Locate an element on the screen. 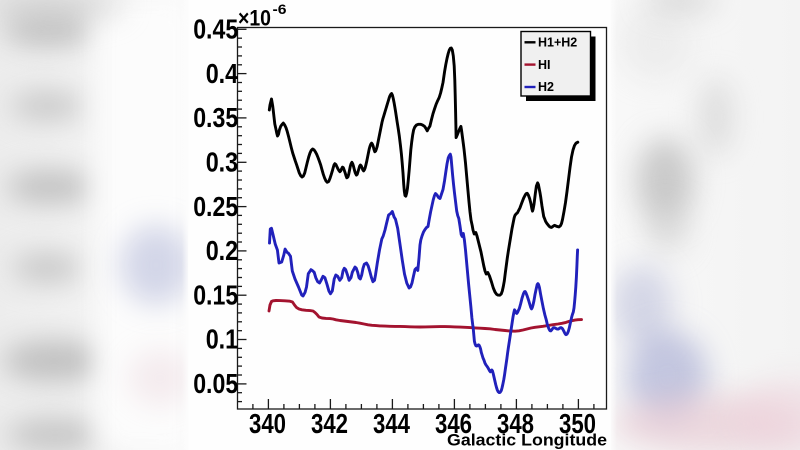 Image resolution: width=800 pixels, height=450 pixels. svg-text: 344 is located at coordinates (391, 423).